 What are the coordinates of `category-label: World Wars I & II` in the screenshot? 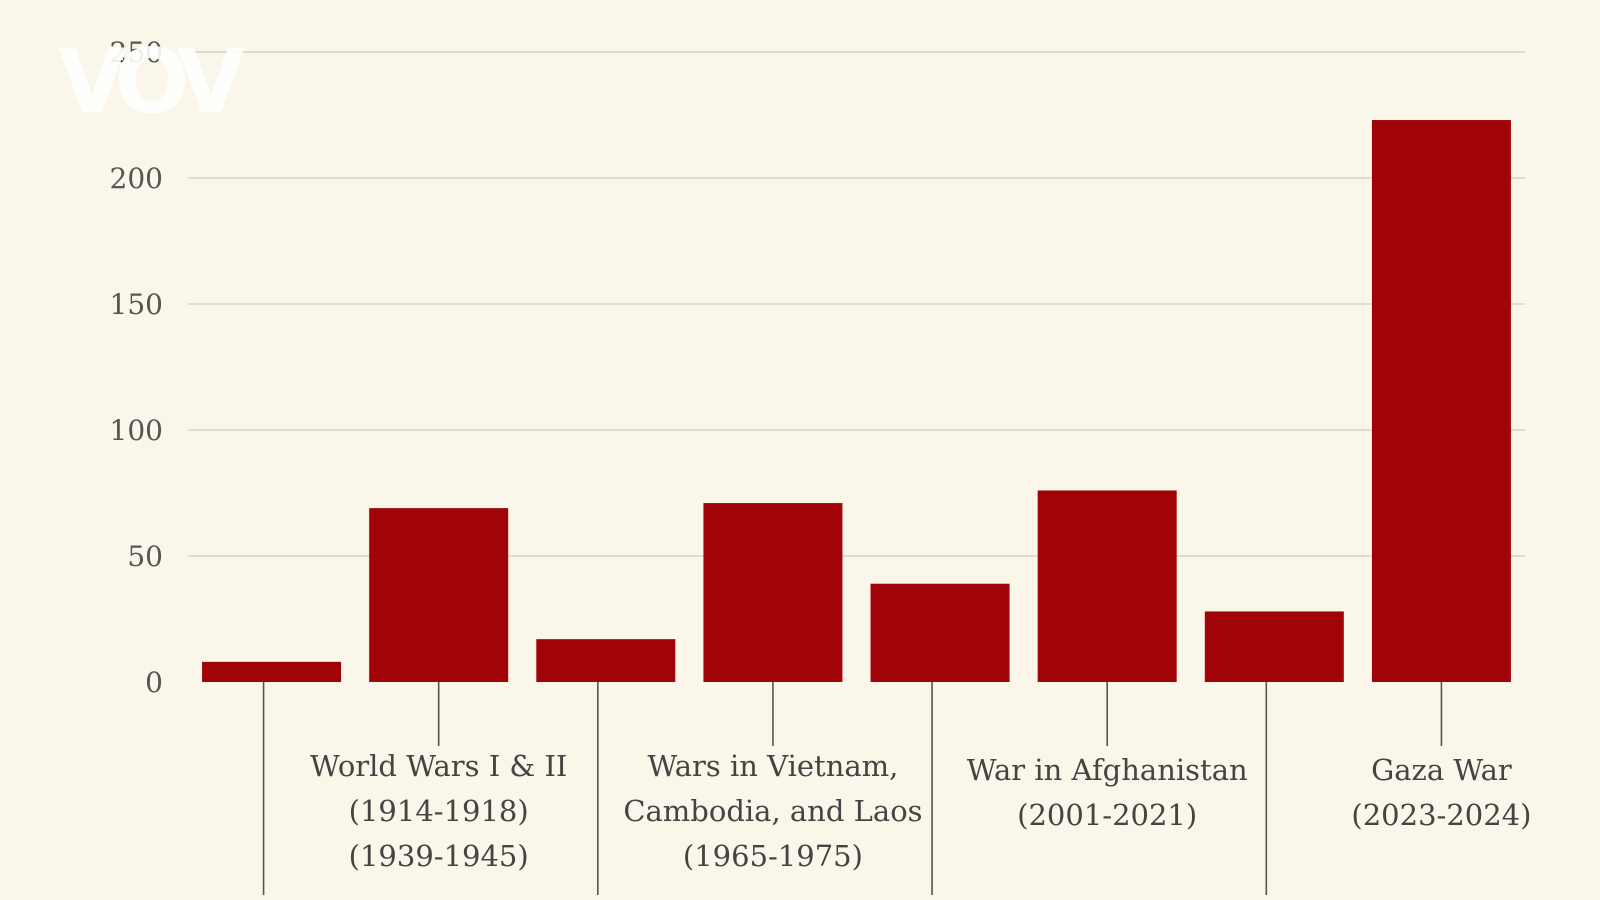 It's located at (438, 766).